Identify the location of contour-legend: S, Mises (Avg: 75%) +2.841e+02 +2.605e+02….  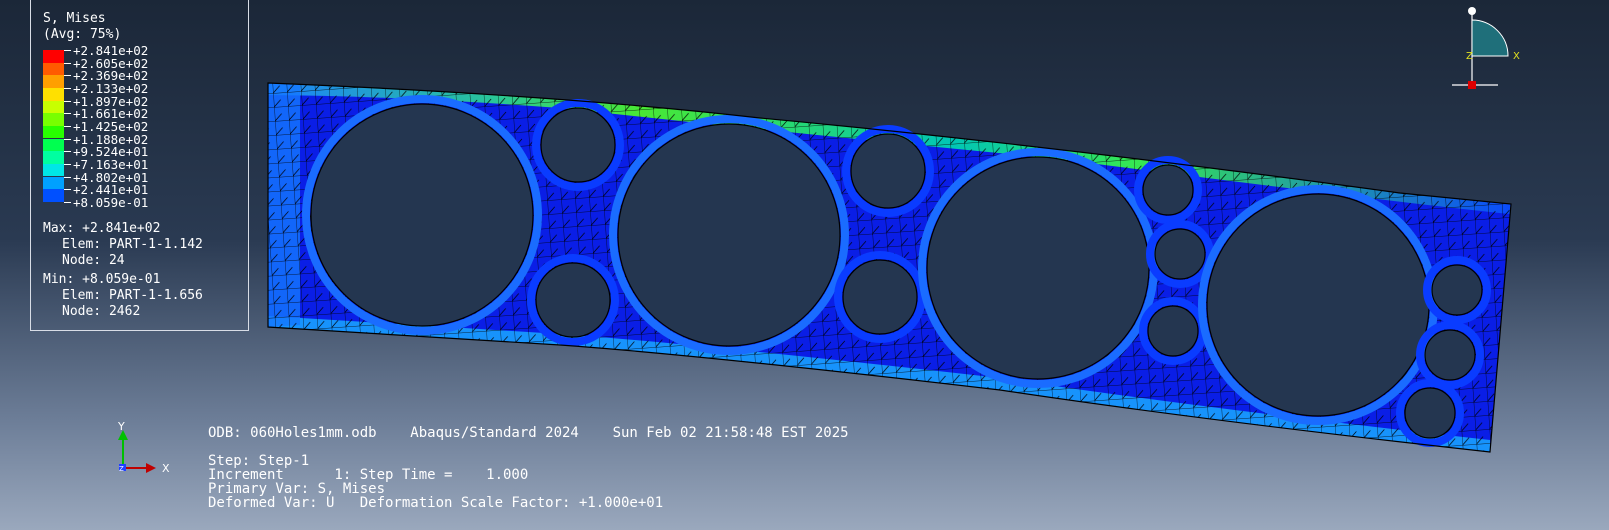
(139, 165).